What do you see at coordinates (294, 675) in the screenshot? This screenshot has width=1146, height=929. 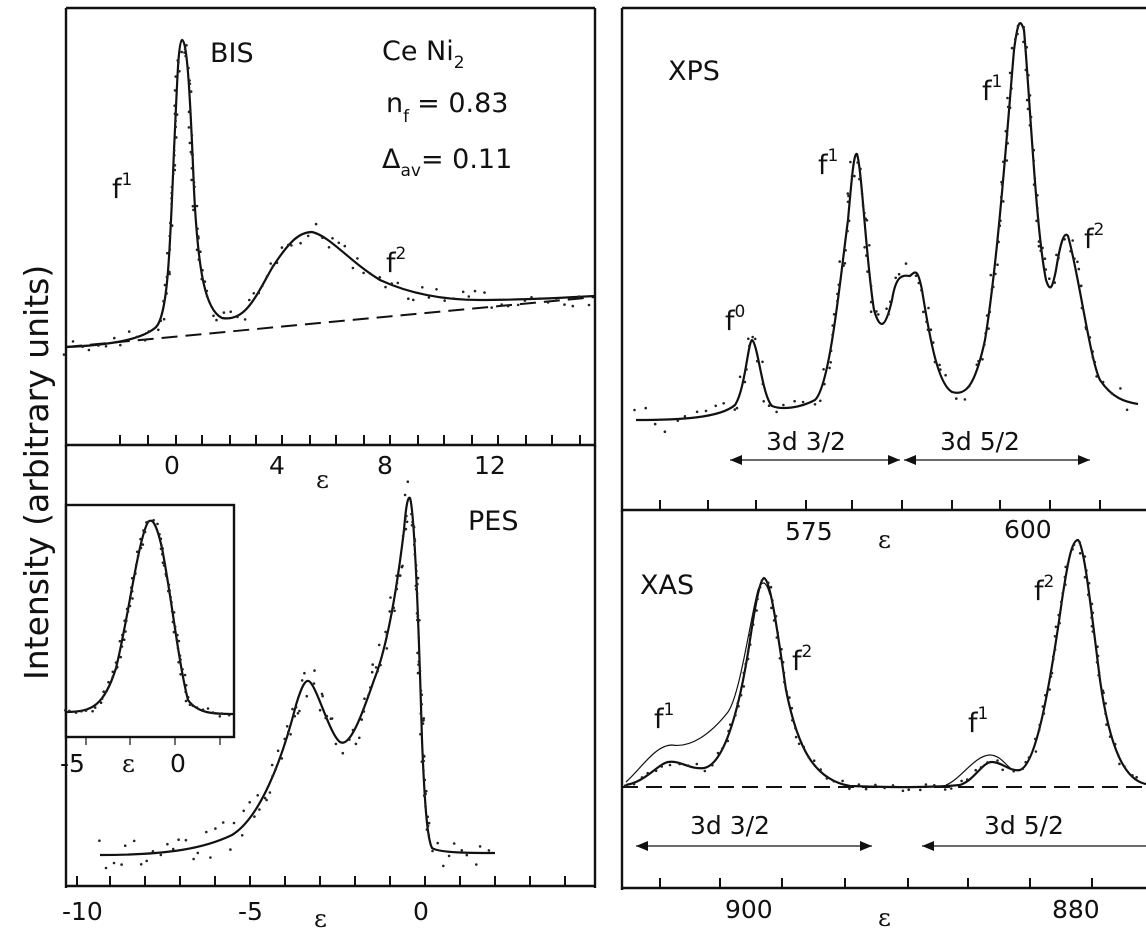 I see `pes-data-points` at bounding box center [294, 675].